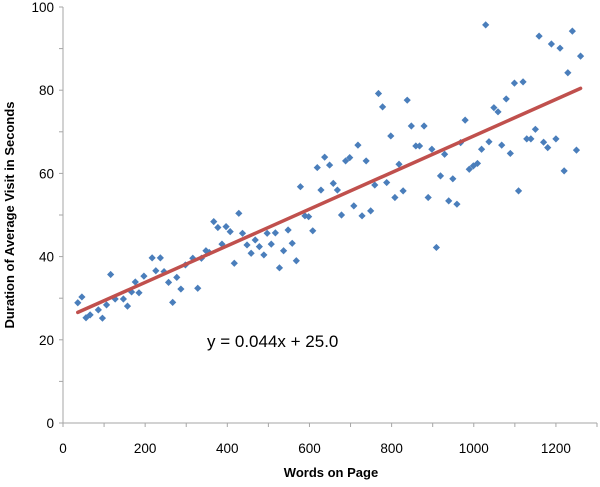 This screenshot has height=487, width=600. I want to click on x-tick-label: 200, so click(145, 448).